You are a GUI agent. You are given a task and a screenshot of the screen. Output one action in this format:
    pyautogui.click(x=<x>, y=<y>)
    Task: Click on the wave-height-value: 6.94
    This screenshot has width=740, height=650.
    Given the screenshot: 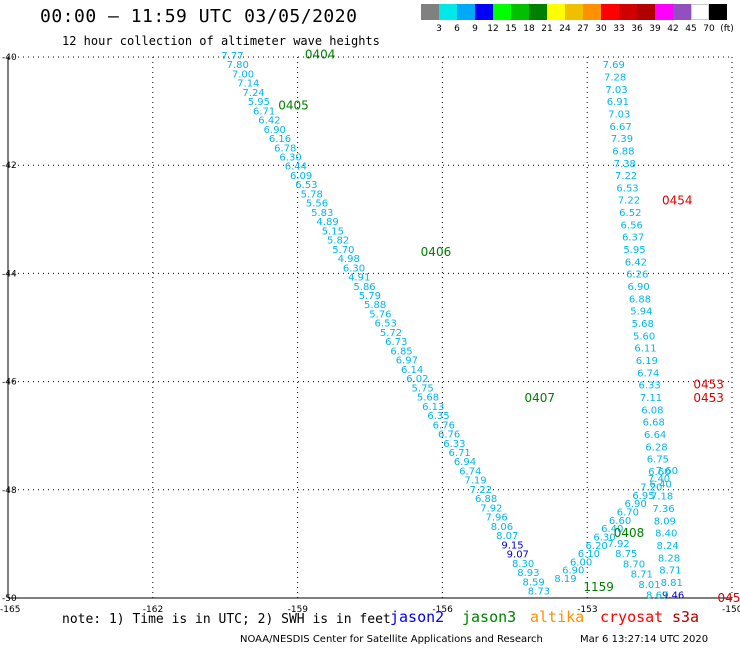 What is the action you would take?
    pyautogui.click(x=465, y=462)
    